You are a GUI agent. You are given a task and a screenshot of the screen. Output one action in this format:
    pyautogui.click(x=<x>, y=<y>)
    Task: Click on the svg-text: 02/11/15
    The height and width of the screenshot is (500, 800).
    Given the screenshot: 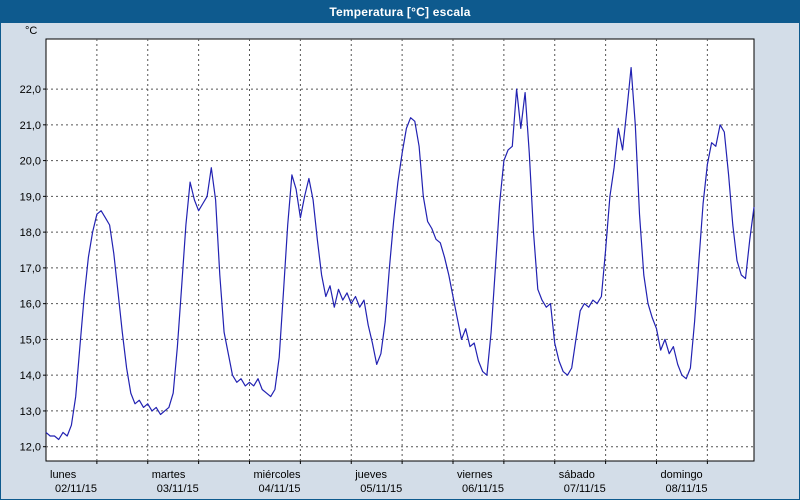 What is the action you would take?
    pyautogui.click(x=76, y=489)
    